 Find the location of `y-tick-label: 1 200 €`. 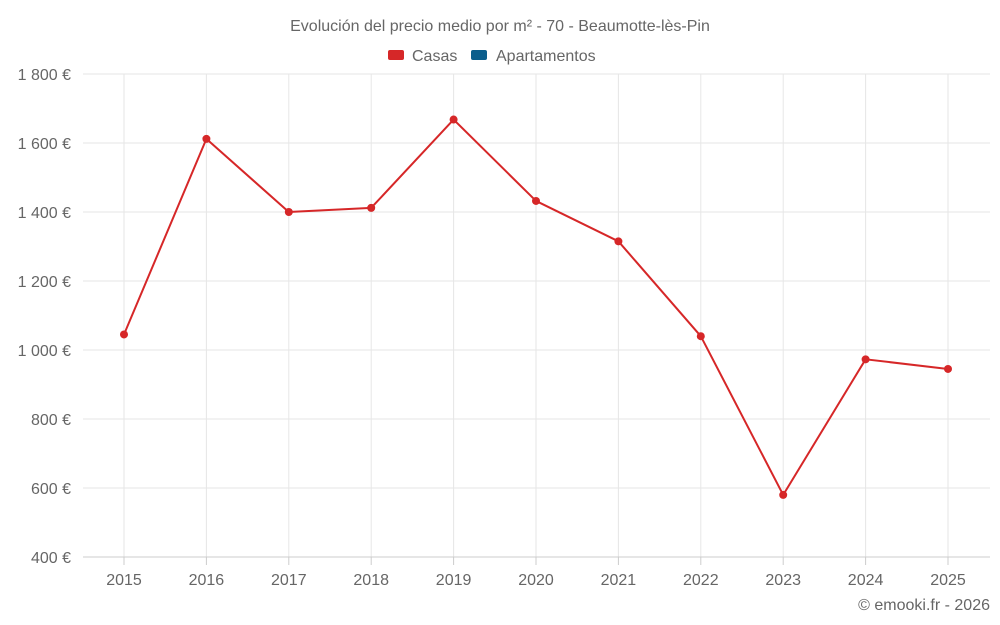

y-tick-label: 1 200 € is located at coordinates (44, 282).